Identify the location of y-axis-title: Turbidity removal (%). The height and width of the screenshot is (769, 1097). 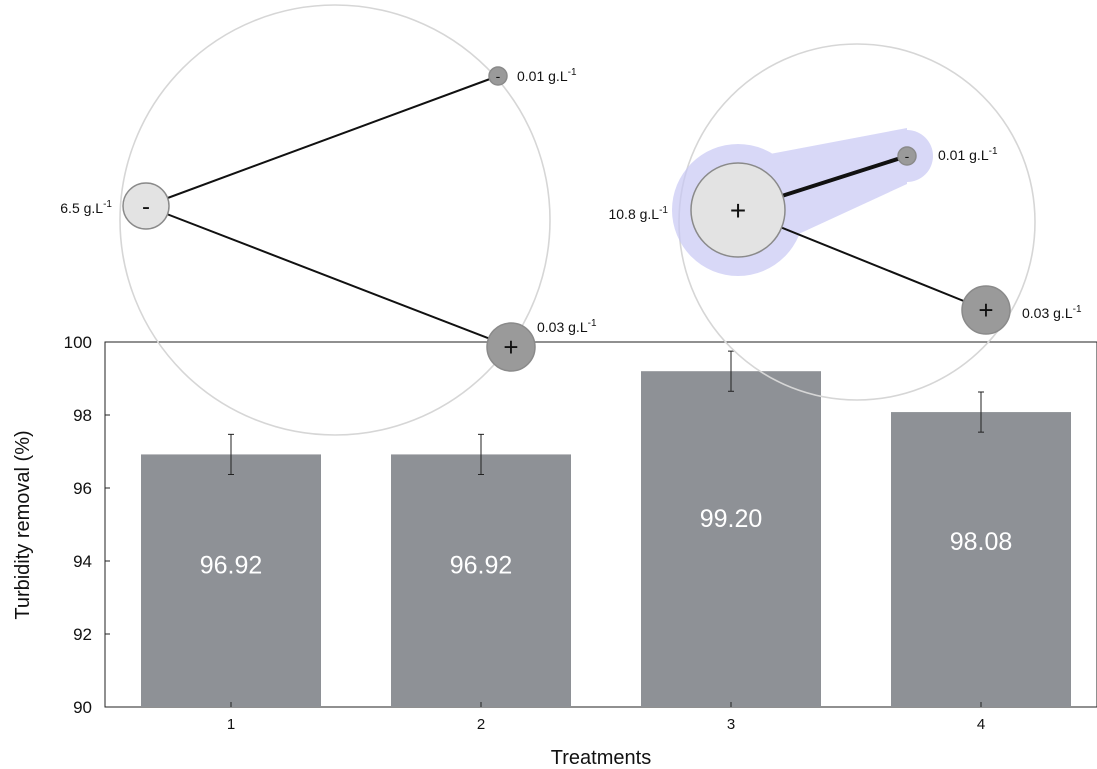
(23, 524).